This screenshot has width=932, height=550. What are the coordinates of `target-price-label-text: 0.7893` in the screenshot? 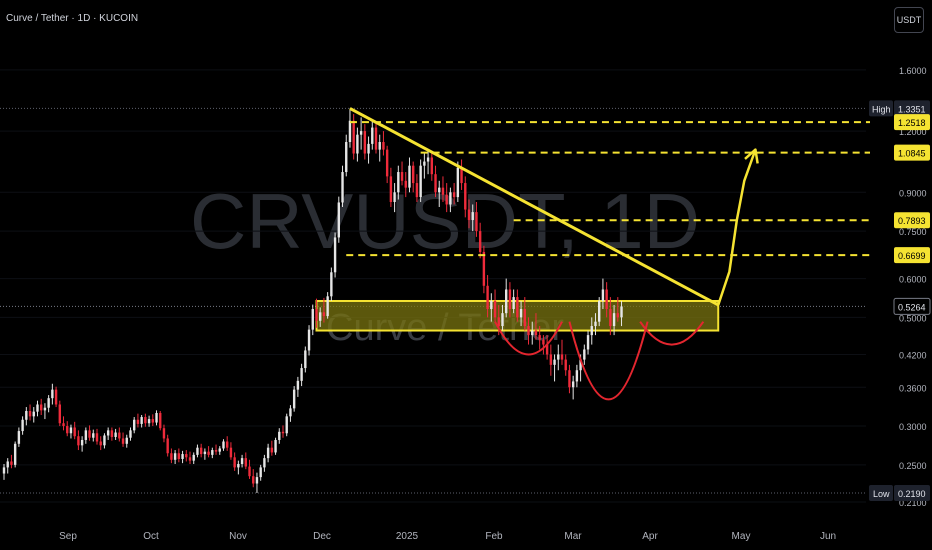 It's located at (912, 221).